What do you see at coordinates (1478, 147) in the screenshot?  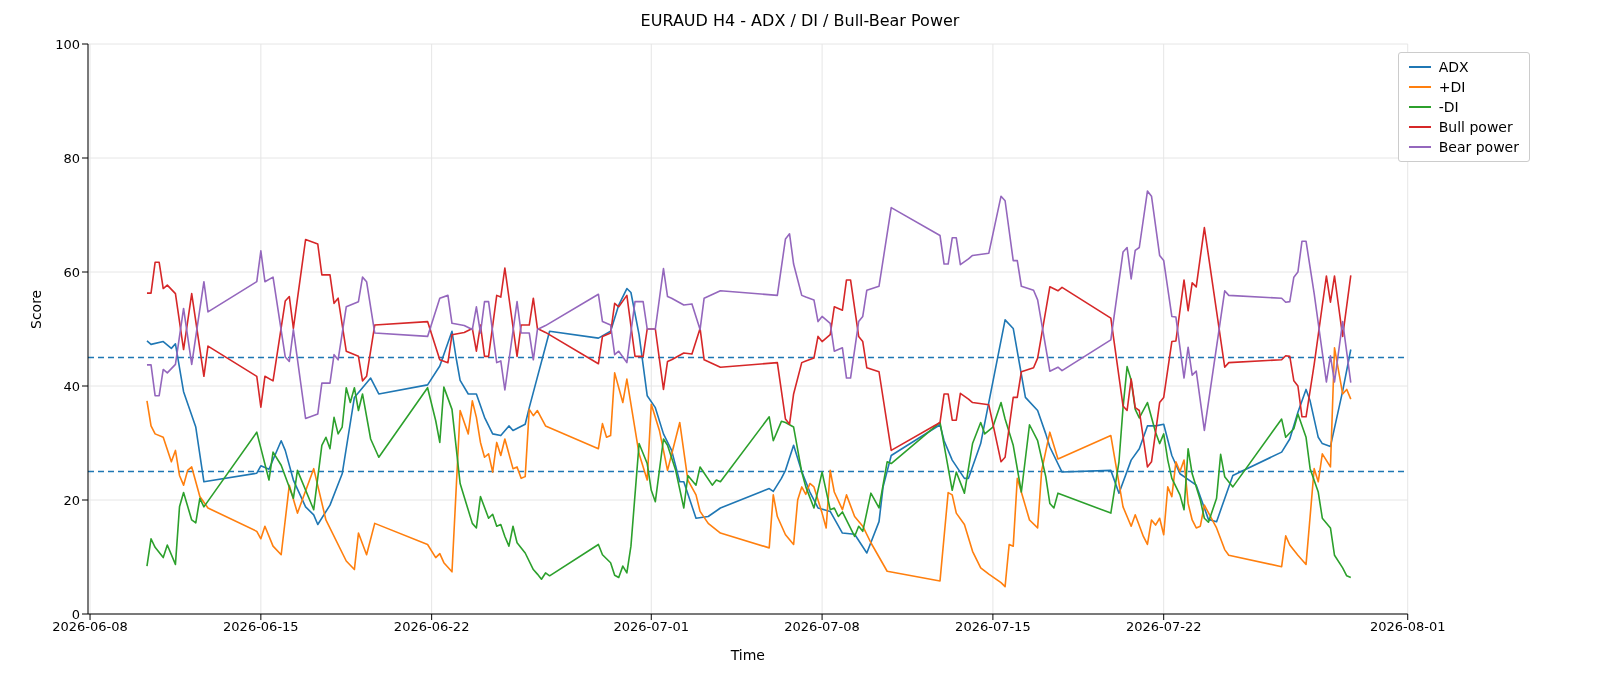 I see `legend-label: Bear power` at bounding box center [1478, 147].